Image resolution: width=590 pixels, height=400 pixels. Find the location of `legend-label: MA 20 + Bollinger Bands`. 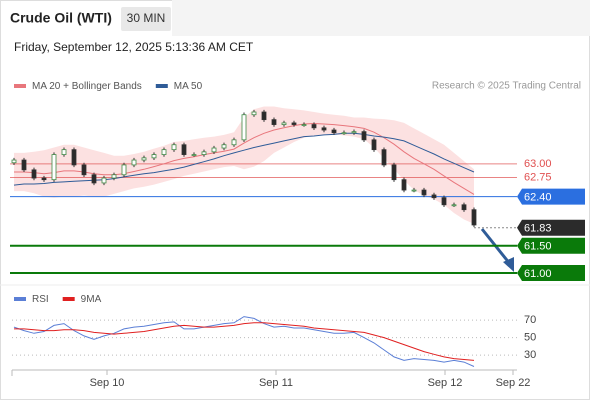

legend-label: MA 20 + Bollinger Bands is located at coordinates (87, 86).